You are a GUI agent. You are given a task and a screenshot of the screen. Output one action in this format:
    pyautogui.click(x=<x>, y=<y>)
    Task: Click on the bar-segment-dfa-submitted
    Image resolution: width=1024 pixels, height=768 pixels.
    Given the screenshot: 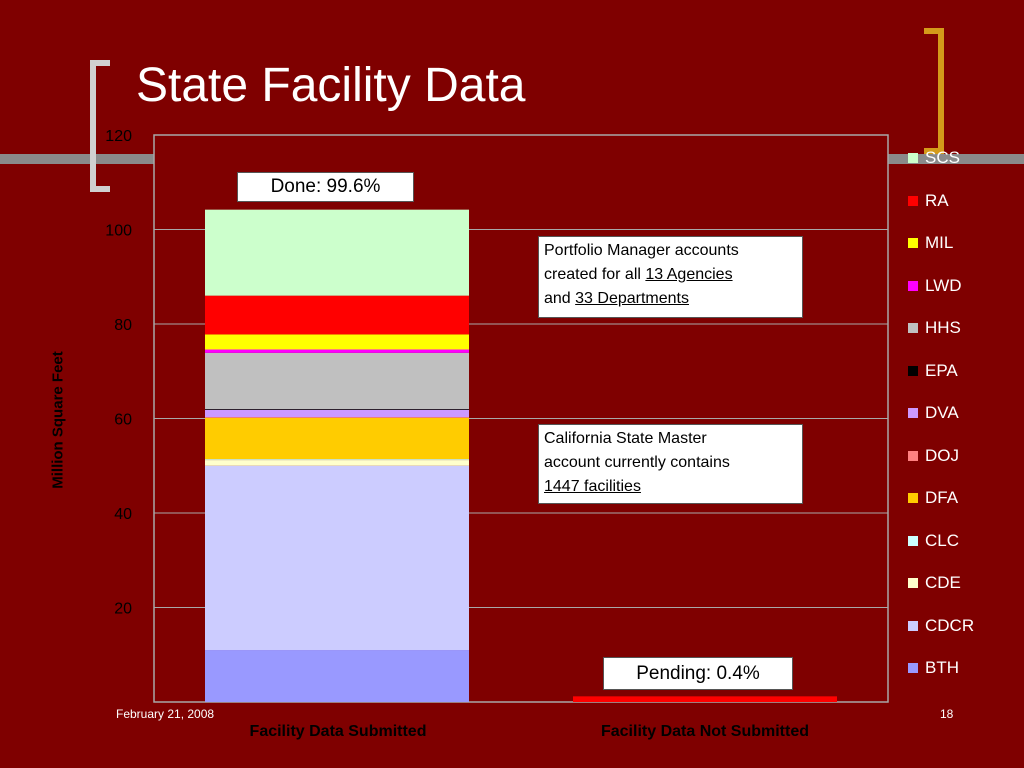 What is the action you would take?
    pyautogui.click(x=337, y=438)
    